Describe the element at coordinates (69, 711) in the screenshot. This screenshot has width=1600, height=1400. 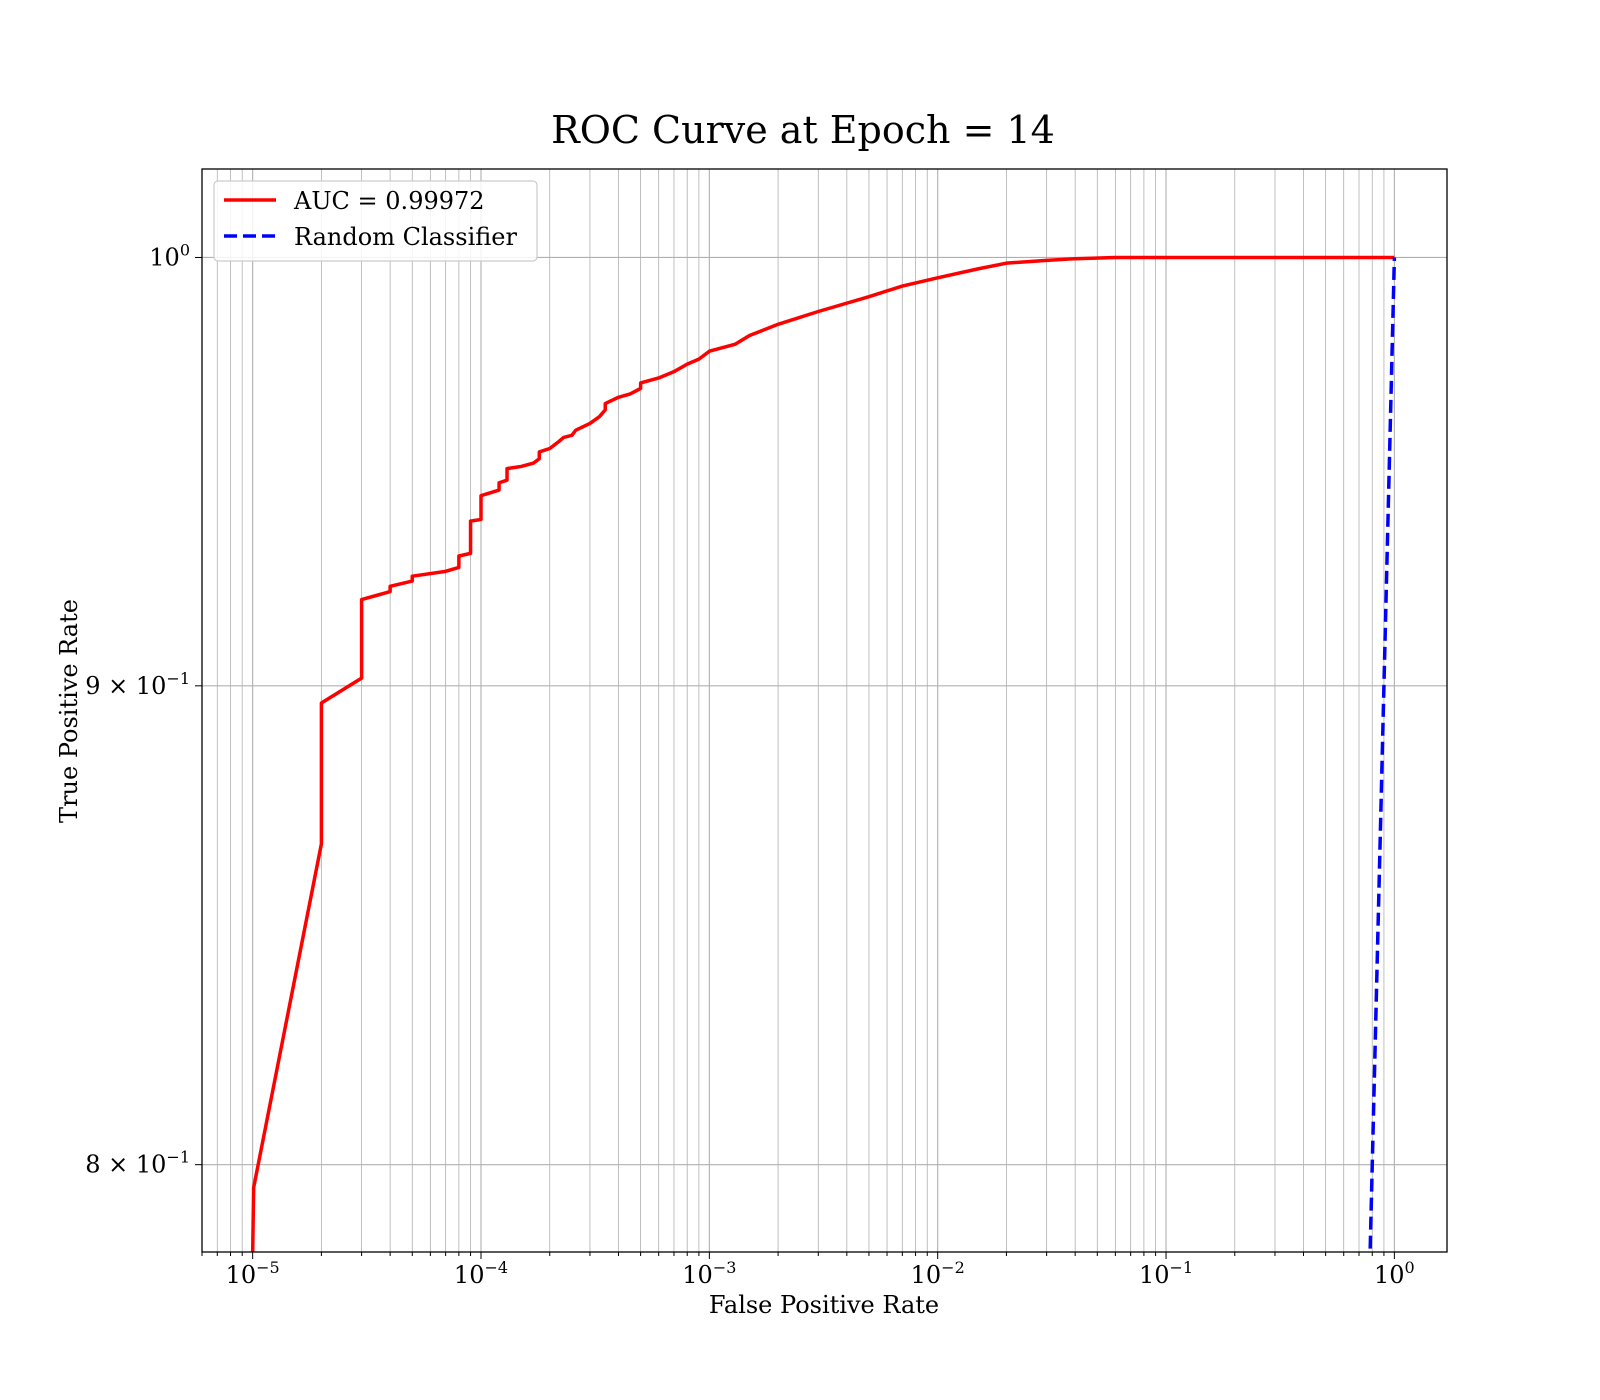
I see `y-axis-label: True Positive Rate` at that location.